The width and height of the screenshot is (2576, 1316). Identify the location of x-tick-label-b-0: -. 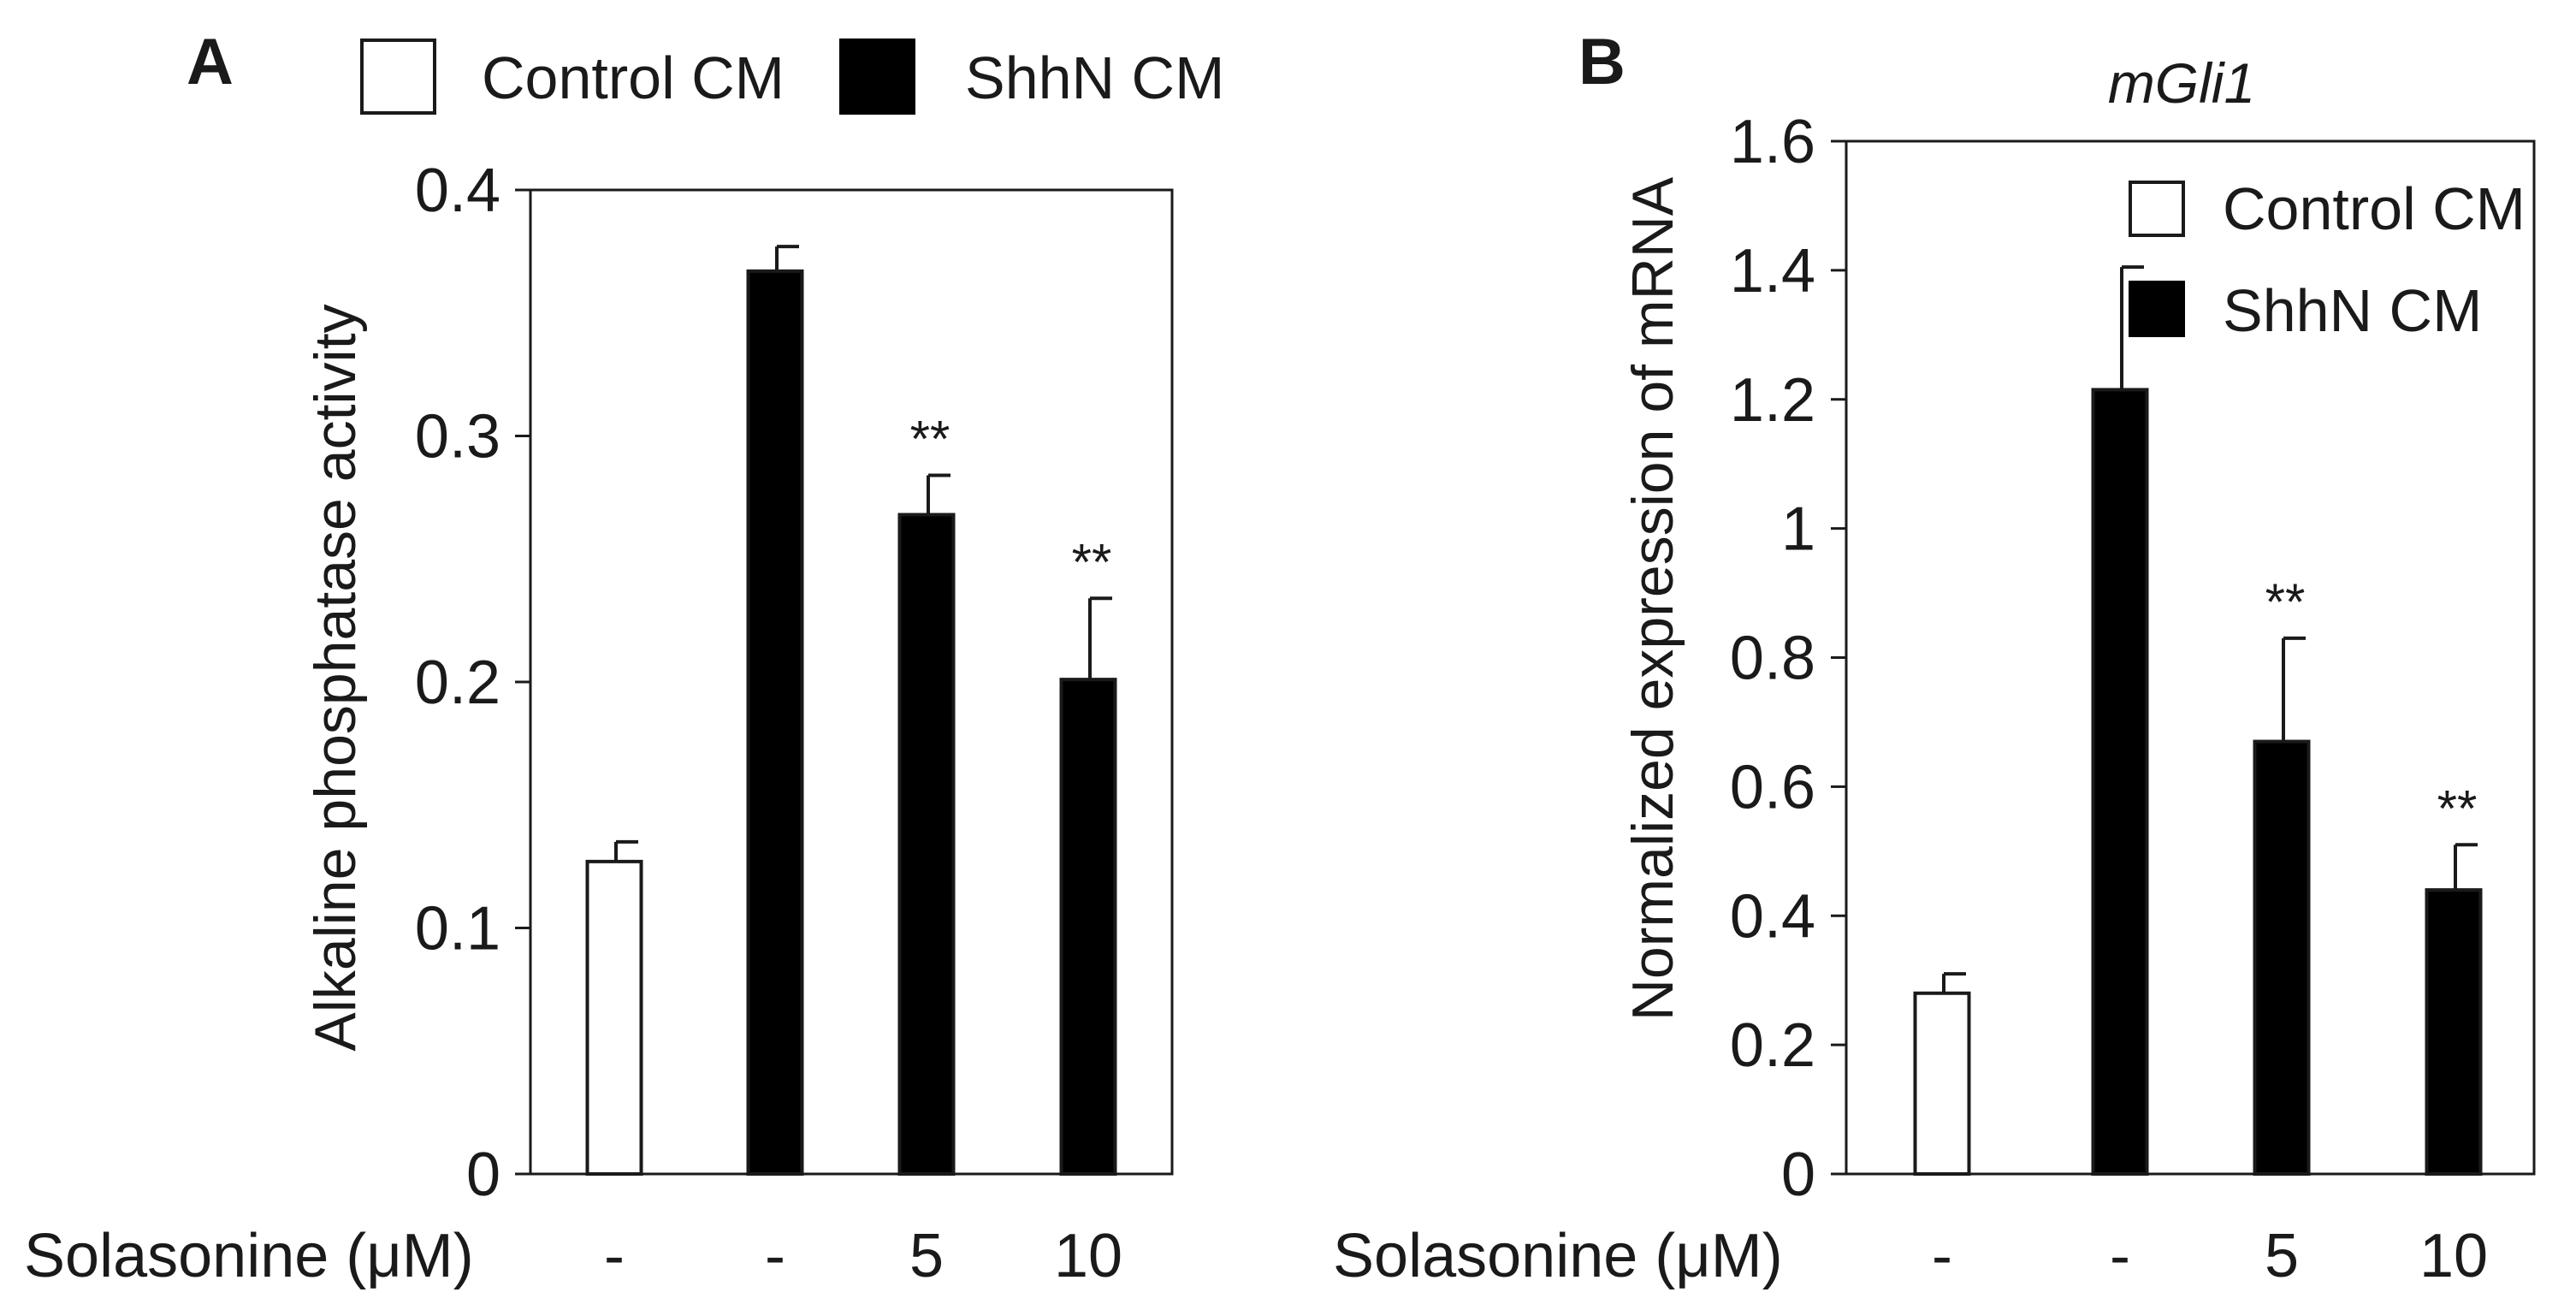
(1942, 1256).